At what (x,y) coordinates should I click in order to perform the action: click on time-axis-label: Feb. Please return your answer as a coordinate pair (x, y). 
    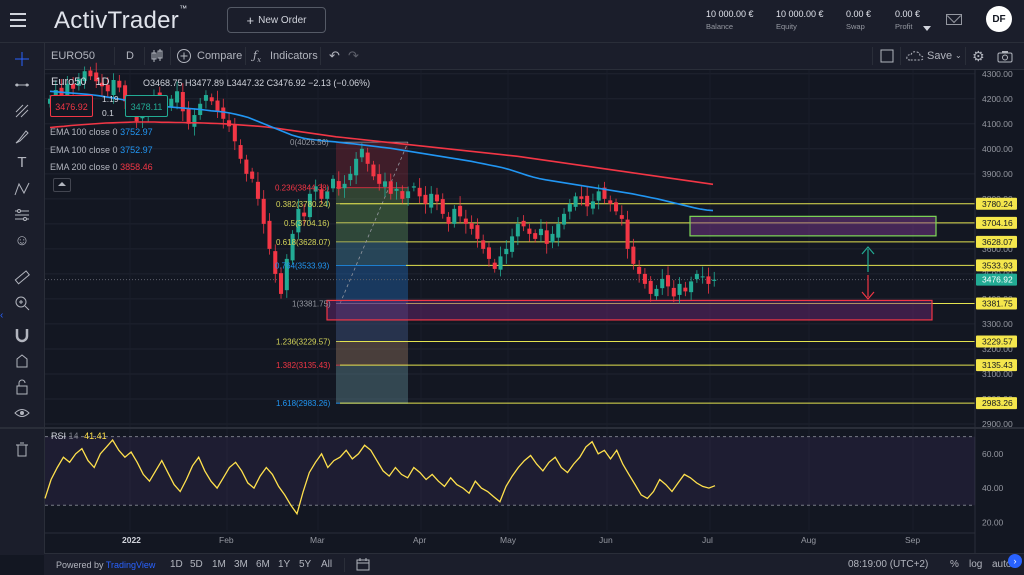
    Looking at the image, I should click on (226, 540).